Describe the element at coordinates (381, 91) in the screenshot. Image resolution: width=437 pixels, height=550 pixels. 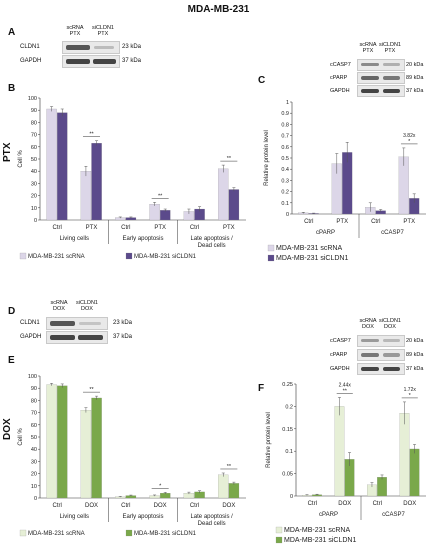
I see `blot-c-row3-image` at that location.